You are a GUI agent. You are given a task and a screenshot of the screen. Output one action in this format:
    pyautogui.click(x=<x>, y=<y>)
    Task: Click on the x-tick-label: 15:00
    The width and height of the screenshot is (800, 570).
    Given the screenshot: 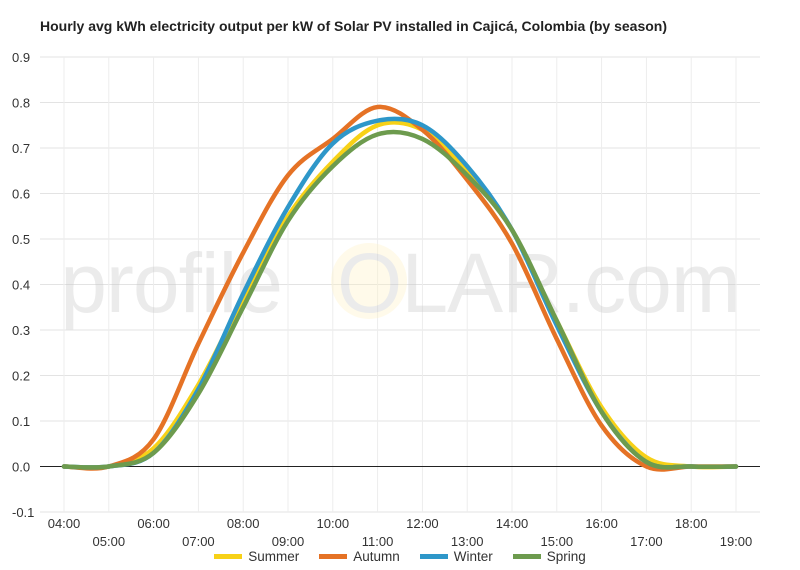 What is the action you would take?
    pyautogui.click(x=557, y=541)
    